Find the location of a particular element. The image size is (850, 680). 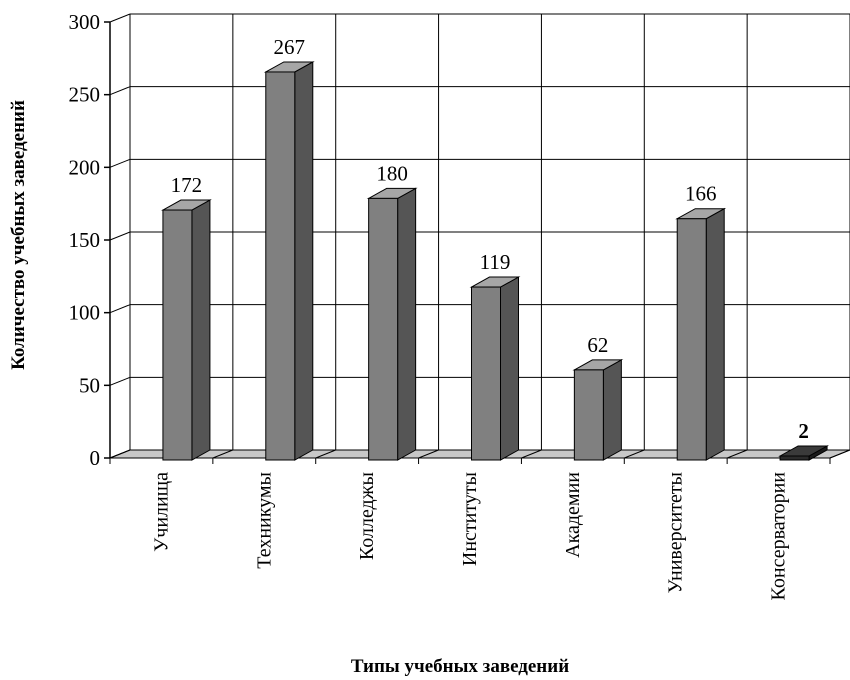

category-label: Училища is located at coordinates (161, 512).